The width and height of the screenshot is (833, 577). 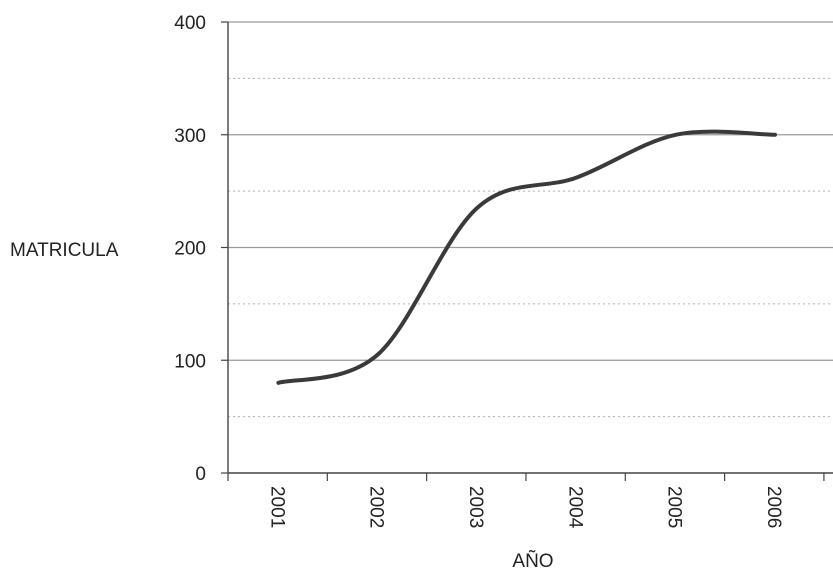 What do you see at coordinates (526, 501) in the screenshot?
I see `x-ticks: 2001 2002 2003 2004 2005 2006` at bounding box center [526, 501].